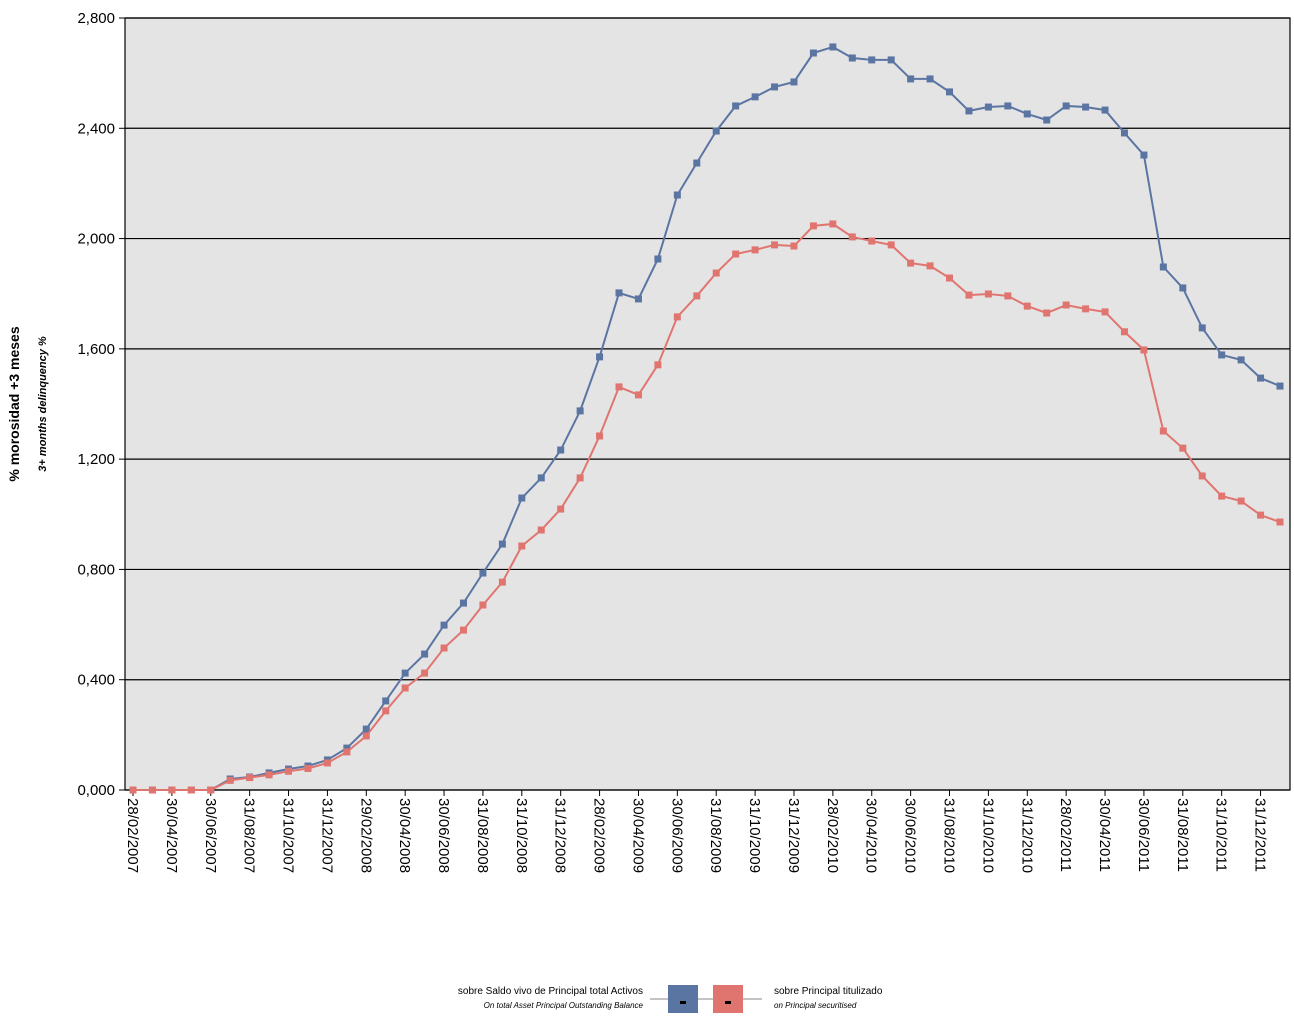 This screenshot has height=1016, width=1294. What do you see at coordinates (754, 835) in the screenshot?
I see `x-tick-label: 31/10/2009` at bounding box center [754, 835].